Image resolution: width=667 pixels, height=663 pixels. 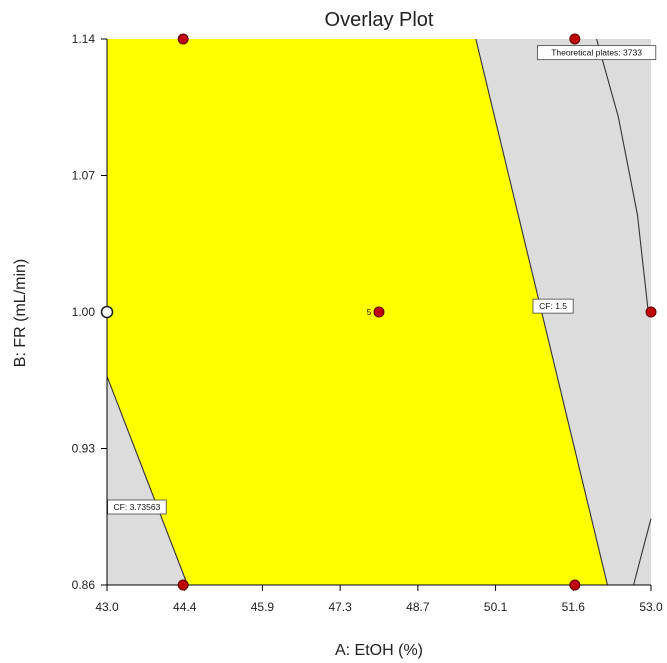 I want to click on y-axis-label: B: FR (mL/min), so click(x=20, y=313).